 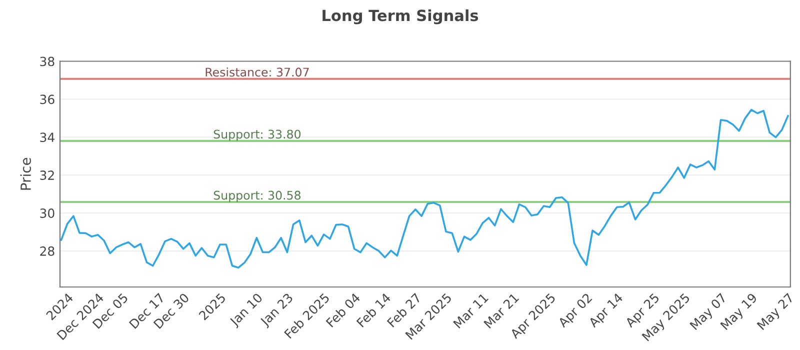 What do you see at coordinates (47, 137) in the screenshot?
I see `y-tick-label: 34` at bounding box center [47, 137].